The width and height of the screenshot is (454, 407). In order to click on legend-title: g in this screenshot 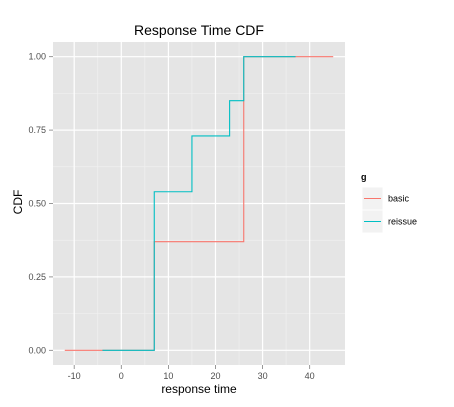, I will do `click(364, 177)`.